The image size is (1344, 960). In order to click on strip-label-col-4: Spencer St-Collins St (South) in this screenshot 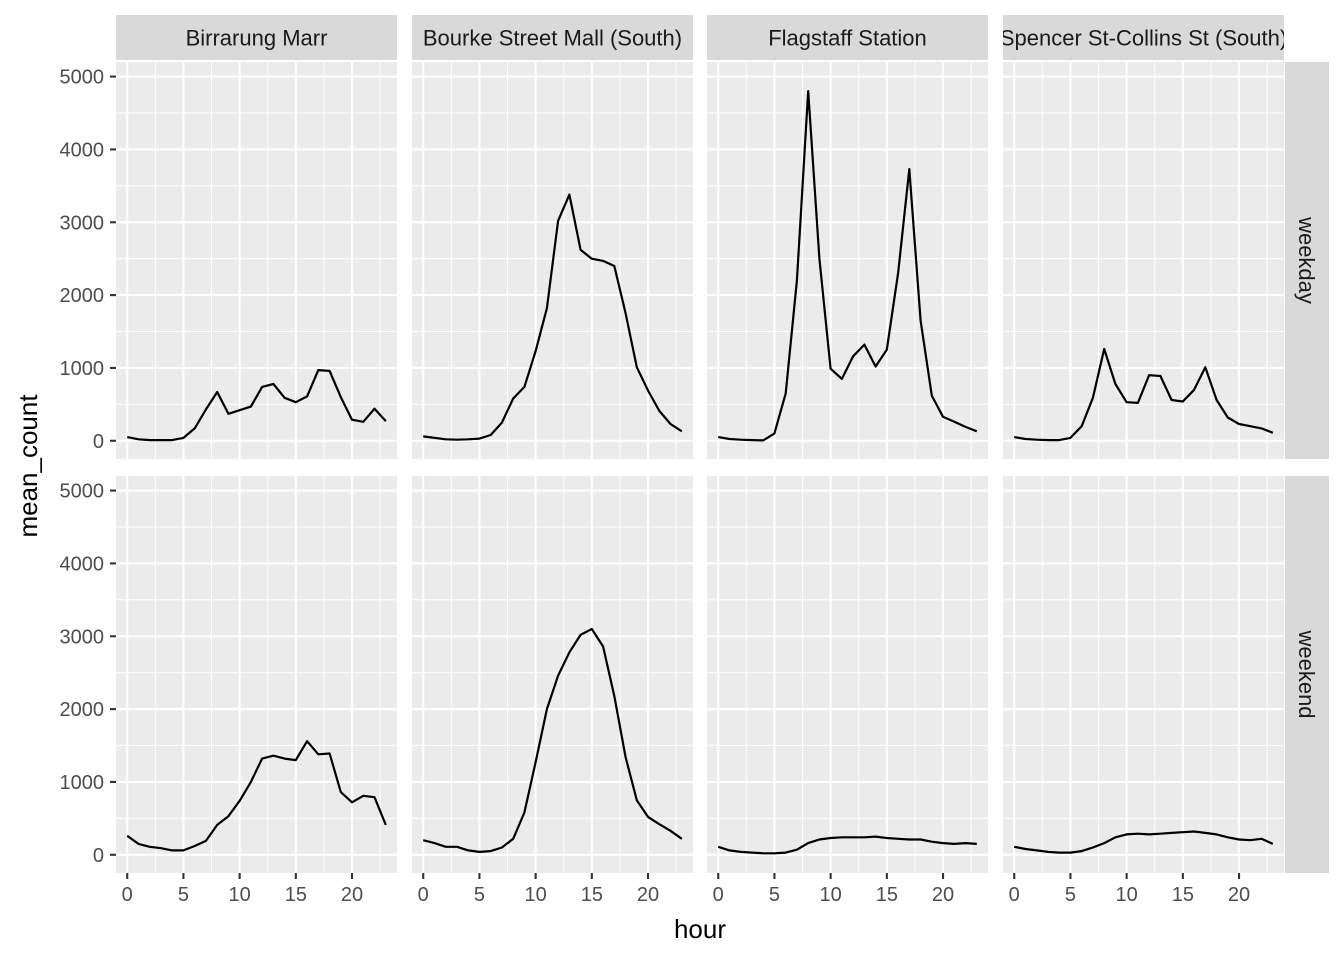, I will do `click(1143, 38)`.